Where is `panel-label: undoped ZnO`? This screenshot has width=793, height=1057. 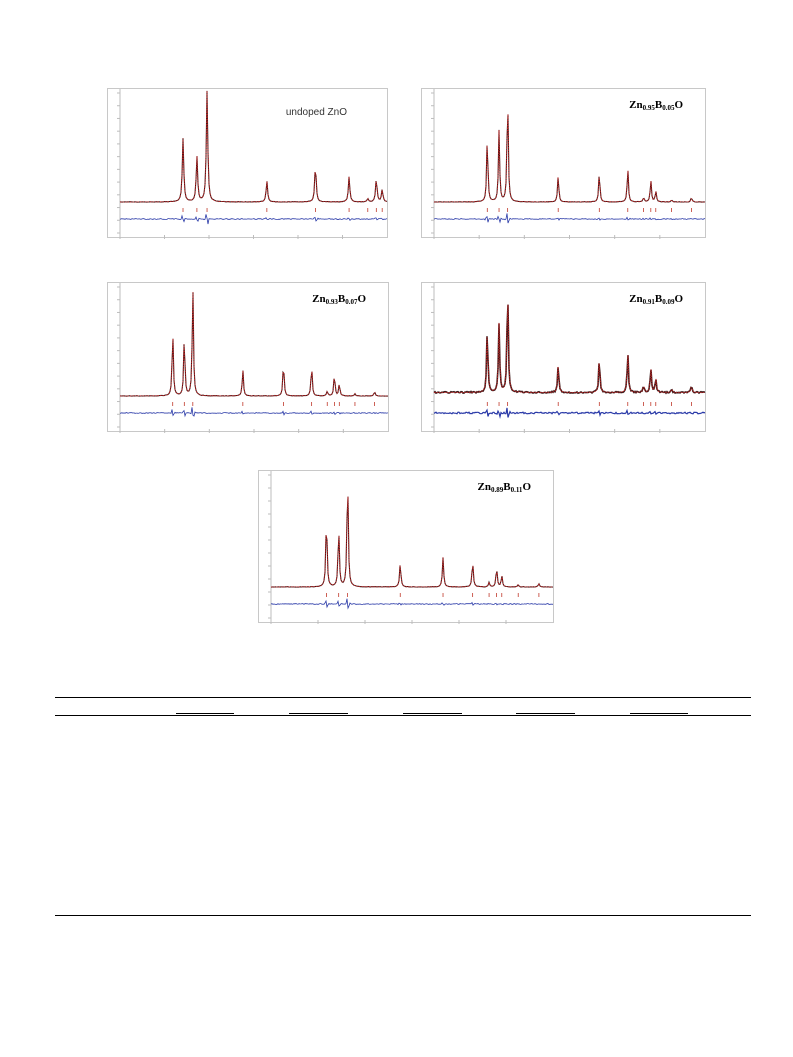
panel-label: undoped ZnO is located at coordinates (316, 112).